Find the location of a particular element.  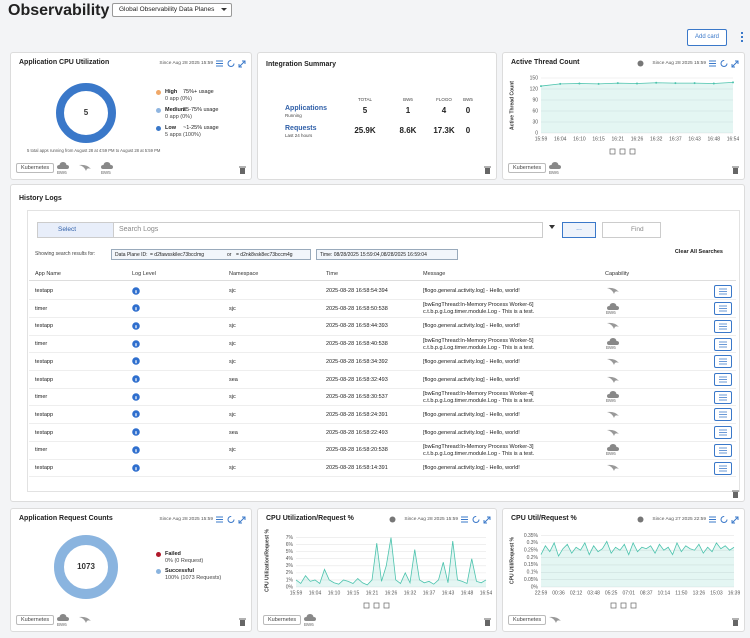

namespace: sea is located at coordinates (233, 432).